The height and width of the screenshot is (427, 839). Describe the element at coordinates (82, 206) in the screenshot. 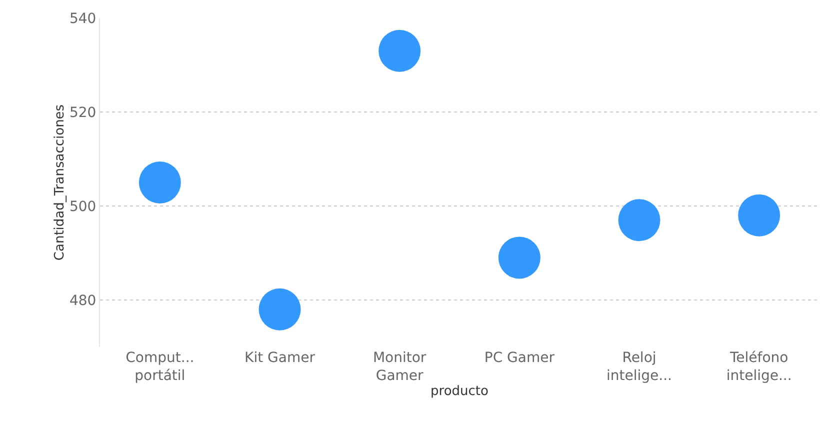

I see `y-tick-label: 500` at that location.